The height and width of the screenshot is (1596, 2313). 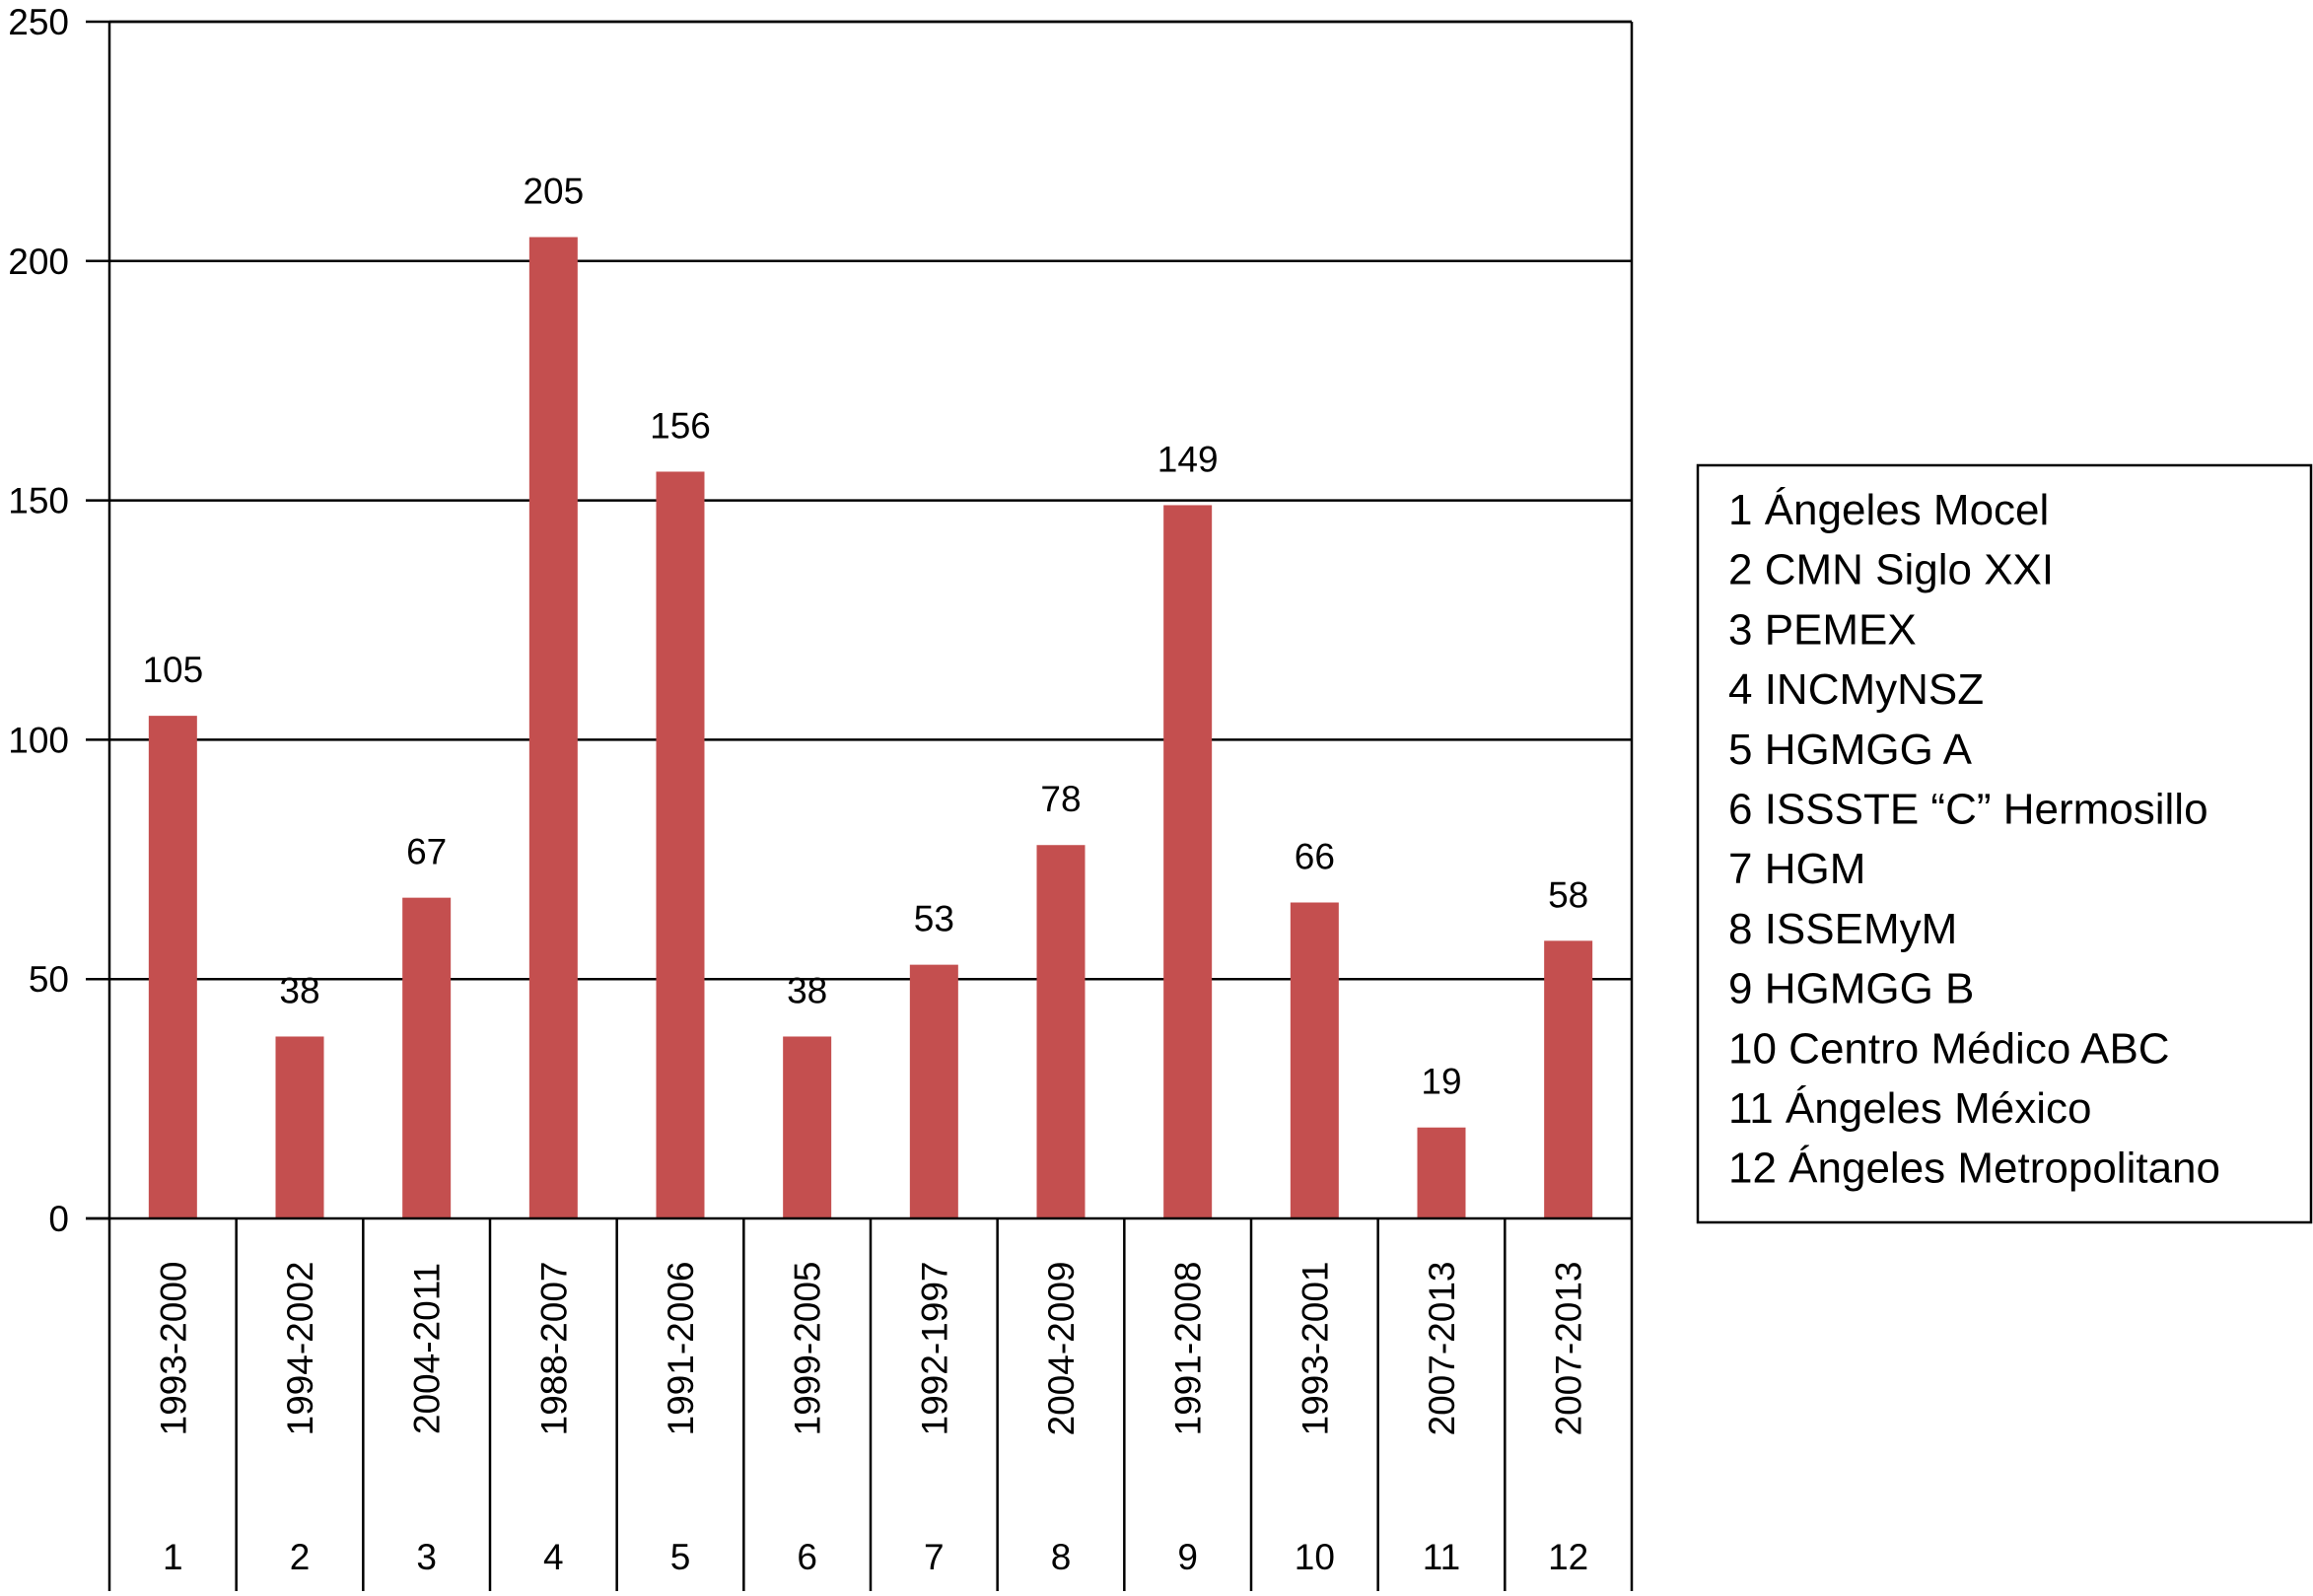 What do you see at coordinates (1315, 857) in the screenshot?
I see `data-label-10: 66` at bounding box center [1315, 857].